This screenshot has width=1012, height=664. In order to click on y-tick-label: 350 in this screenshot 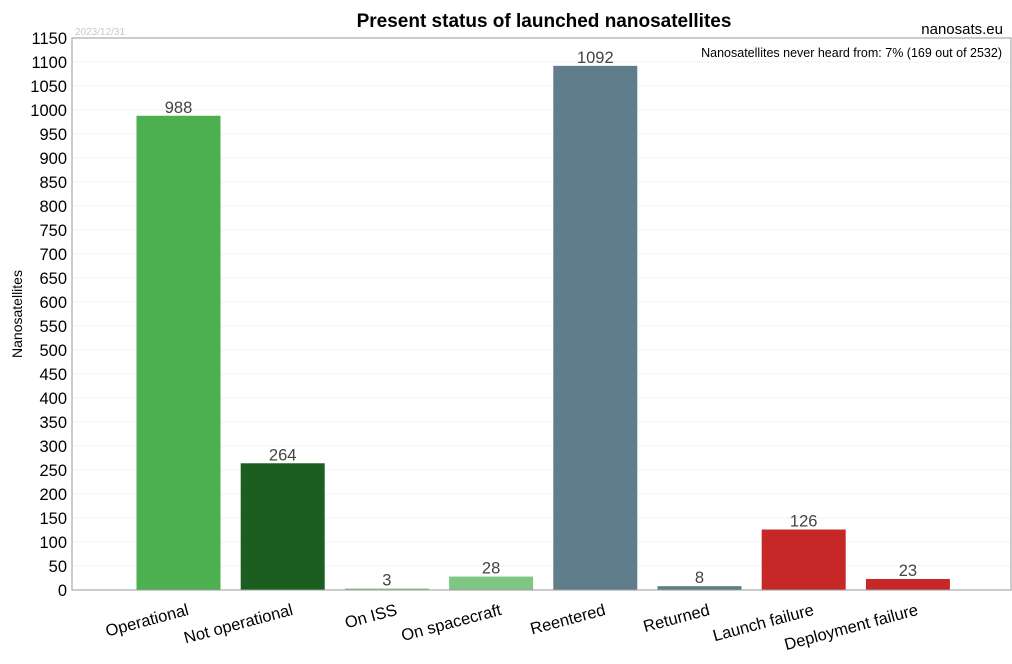, I will do `click(53, 423)`.